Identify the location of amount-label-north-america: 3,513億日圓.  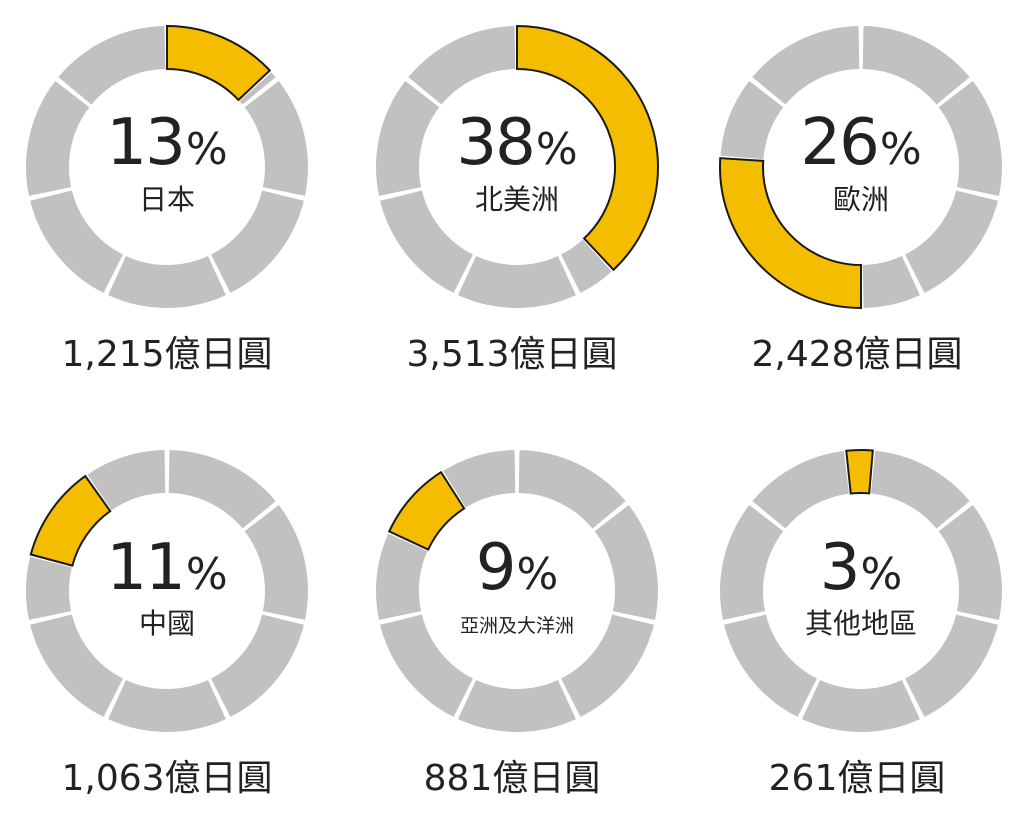
(512, 354).